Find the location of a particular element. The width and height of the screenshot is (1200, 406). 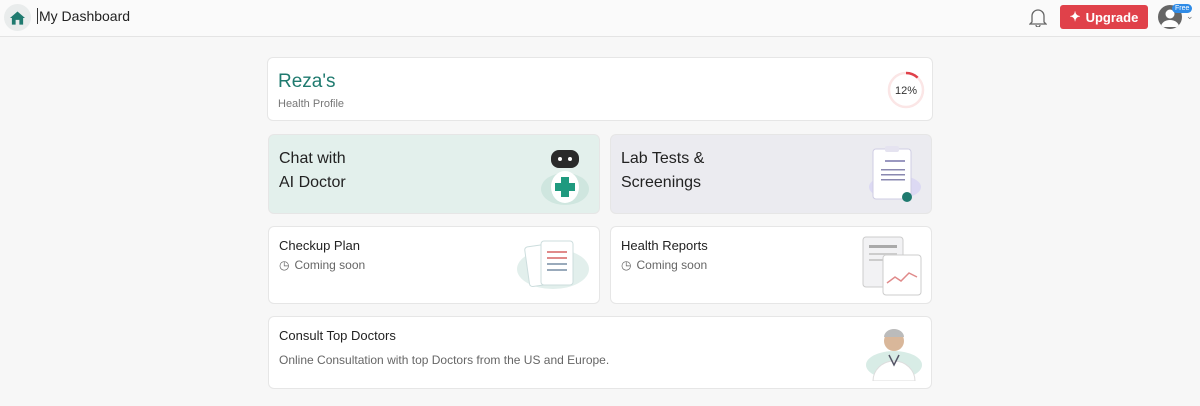

clipboard-icon is located at coordinates (895, 174).